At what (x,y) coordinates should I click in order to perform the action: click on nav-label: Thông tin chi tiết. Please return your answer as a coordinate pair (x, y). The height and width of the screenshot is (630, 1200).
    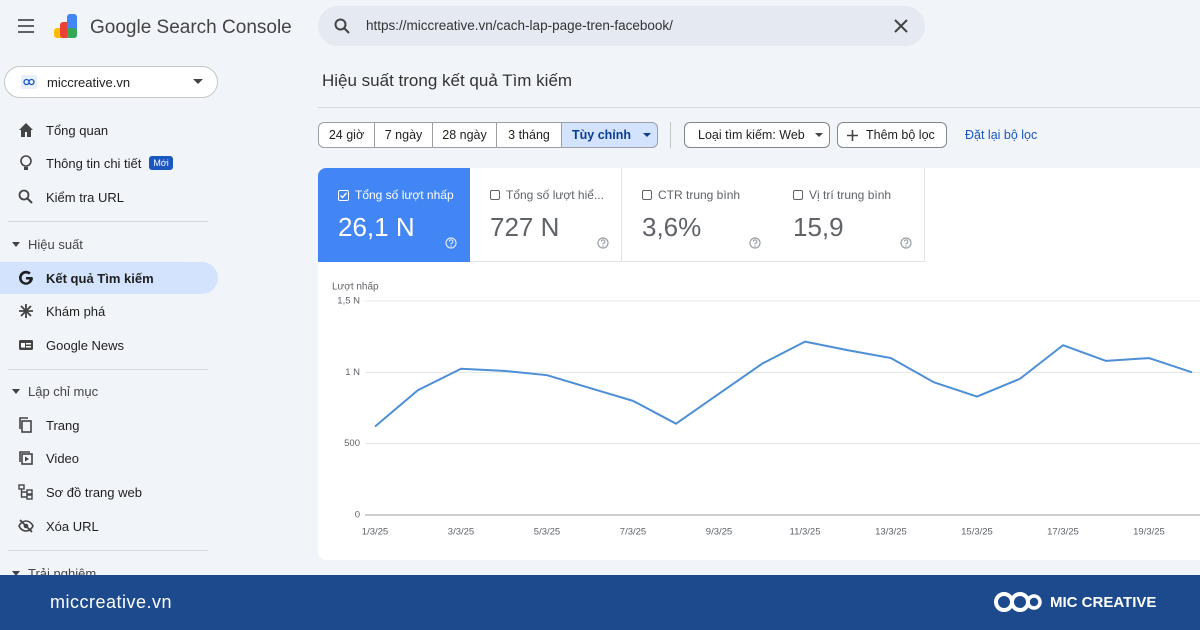
    Looking at the image, I should click on (94, 163).